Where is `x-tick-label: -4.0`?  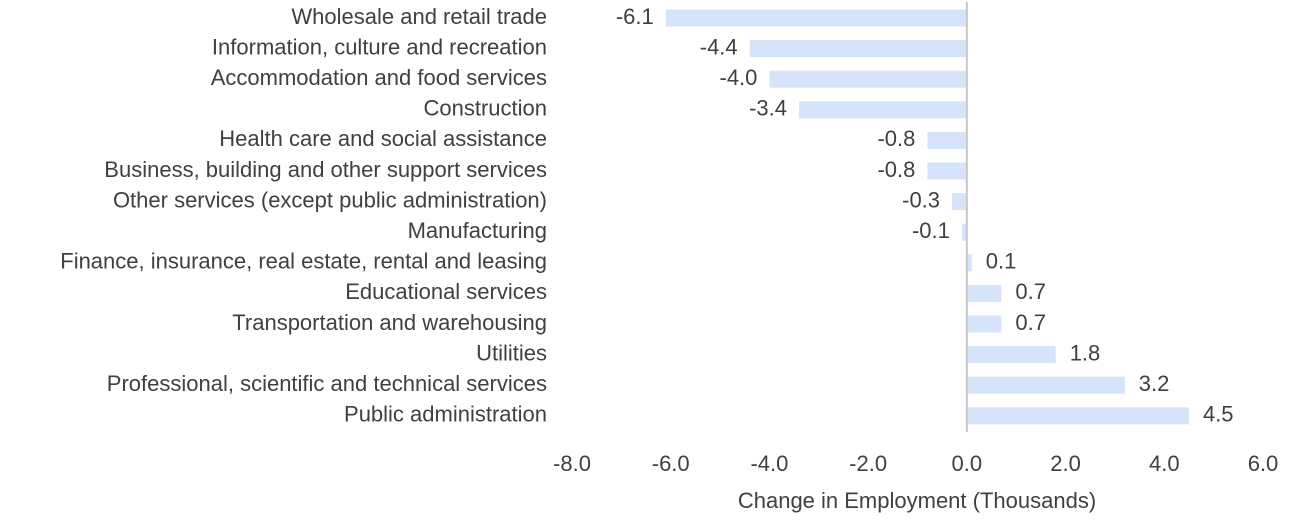 x-tick-label: -4.0 is located at coordinates (769, 463).